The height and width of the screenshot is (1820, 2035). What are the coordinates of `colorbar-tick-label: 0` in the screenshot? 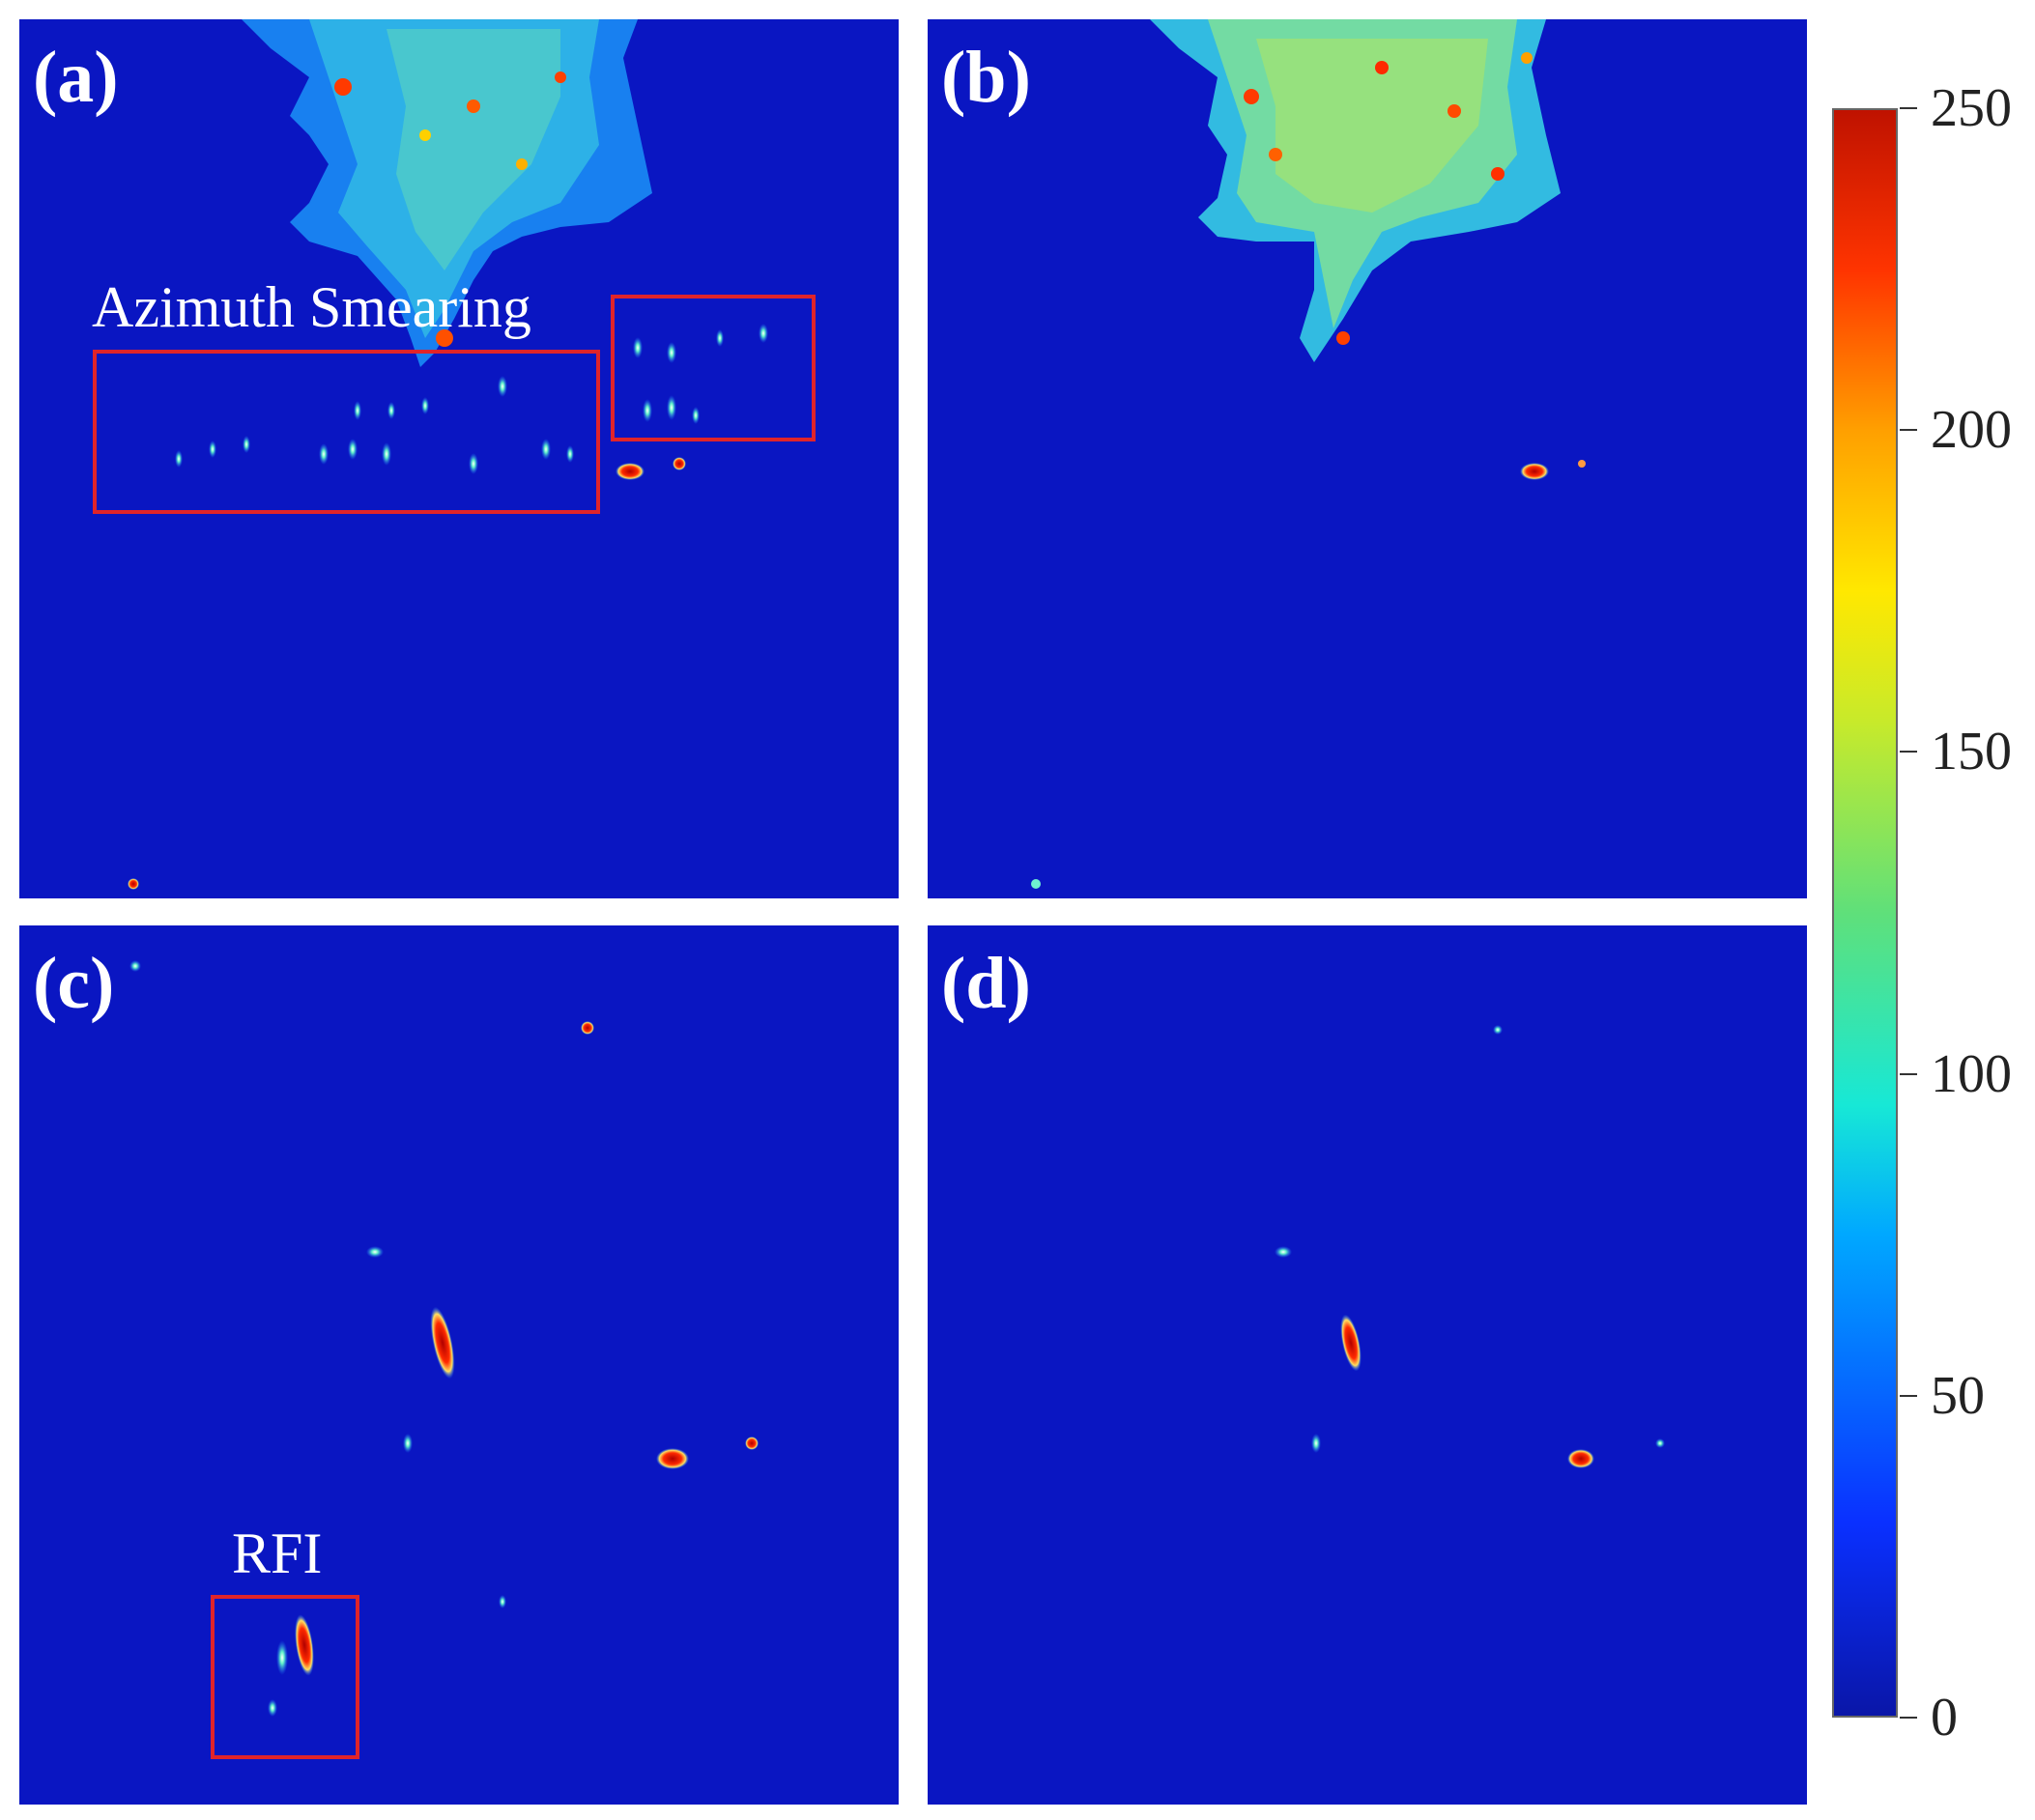 It's located at (1944, 1718).